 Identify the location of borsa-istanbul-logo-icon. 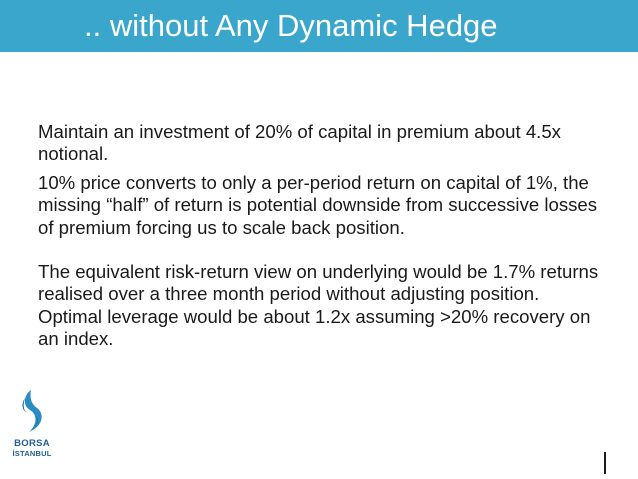
(32, 411).